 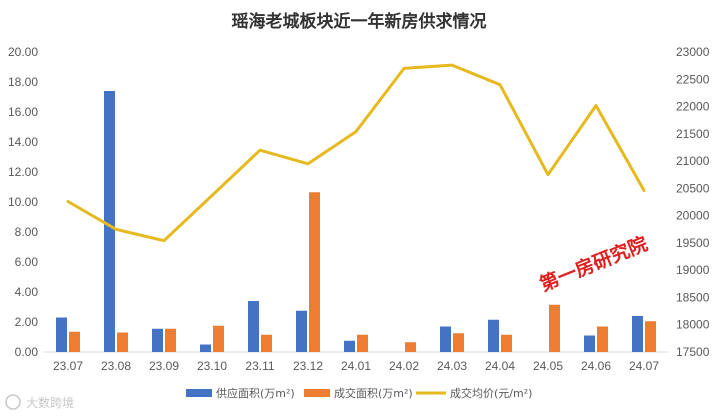 What do you see at coordinates (308, 366) in the screenshot?
I see `x-tick-label: 23.12` at bounding box center [308, 366].